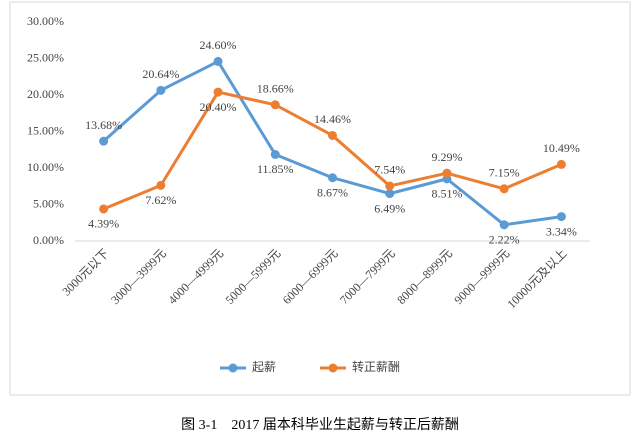 Image resolution: width=640 pixels, height=443 pixels. Describe the element at coordinates (218, 107) in the screenshot. I see `data-label: 20.40%` at that location.